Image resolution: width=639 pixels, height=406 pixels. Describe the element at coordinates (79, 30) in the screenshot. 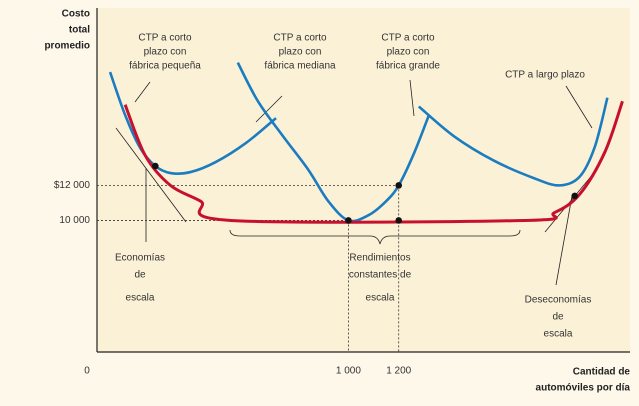

I see `y-axis-label: total` at that location.